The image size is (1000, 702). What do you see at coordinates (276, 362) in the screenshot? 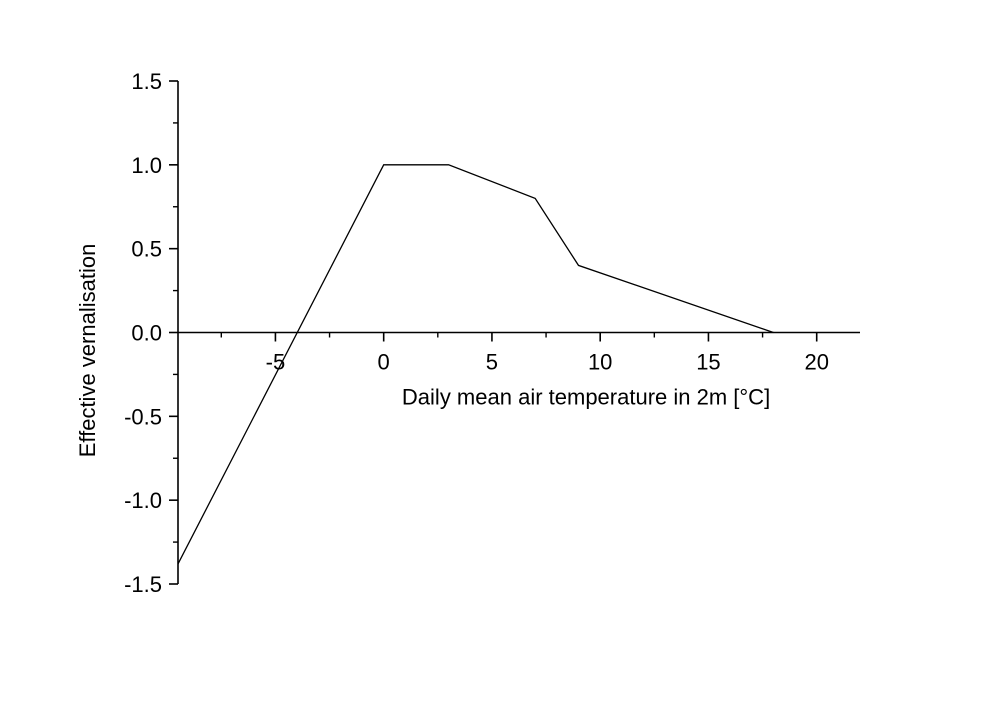
I see `x-tick-label: -5` at bounding box center [276, 362].